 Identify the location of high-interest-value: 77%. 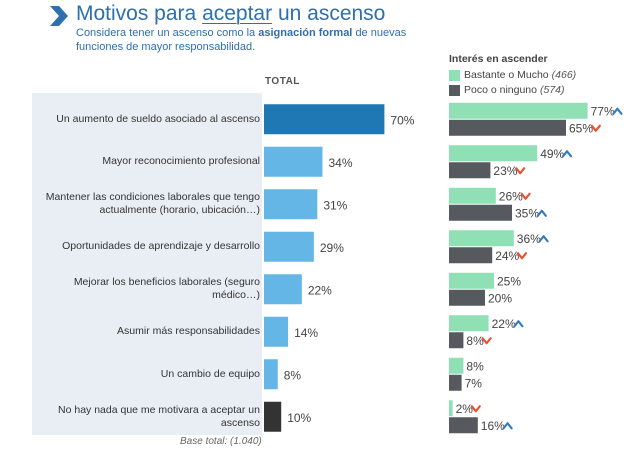
(603, 111).